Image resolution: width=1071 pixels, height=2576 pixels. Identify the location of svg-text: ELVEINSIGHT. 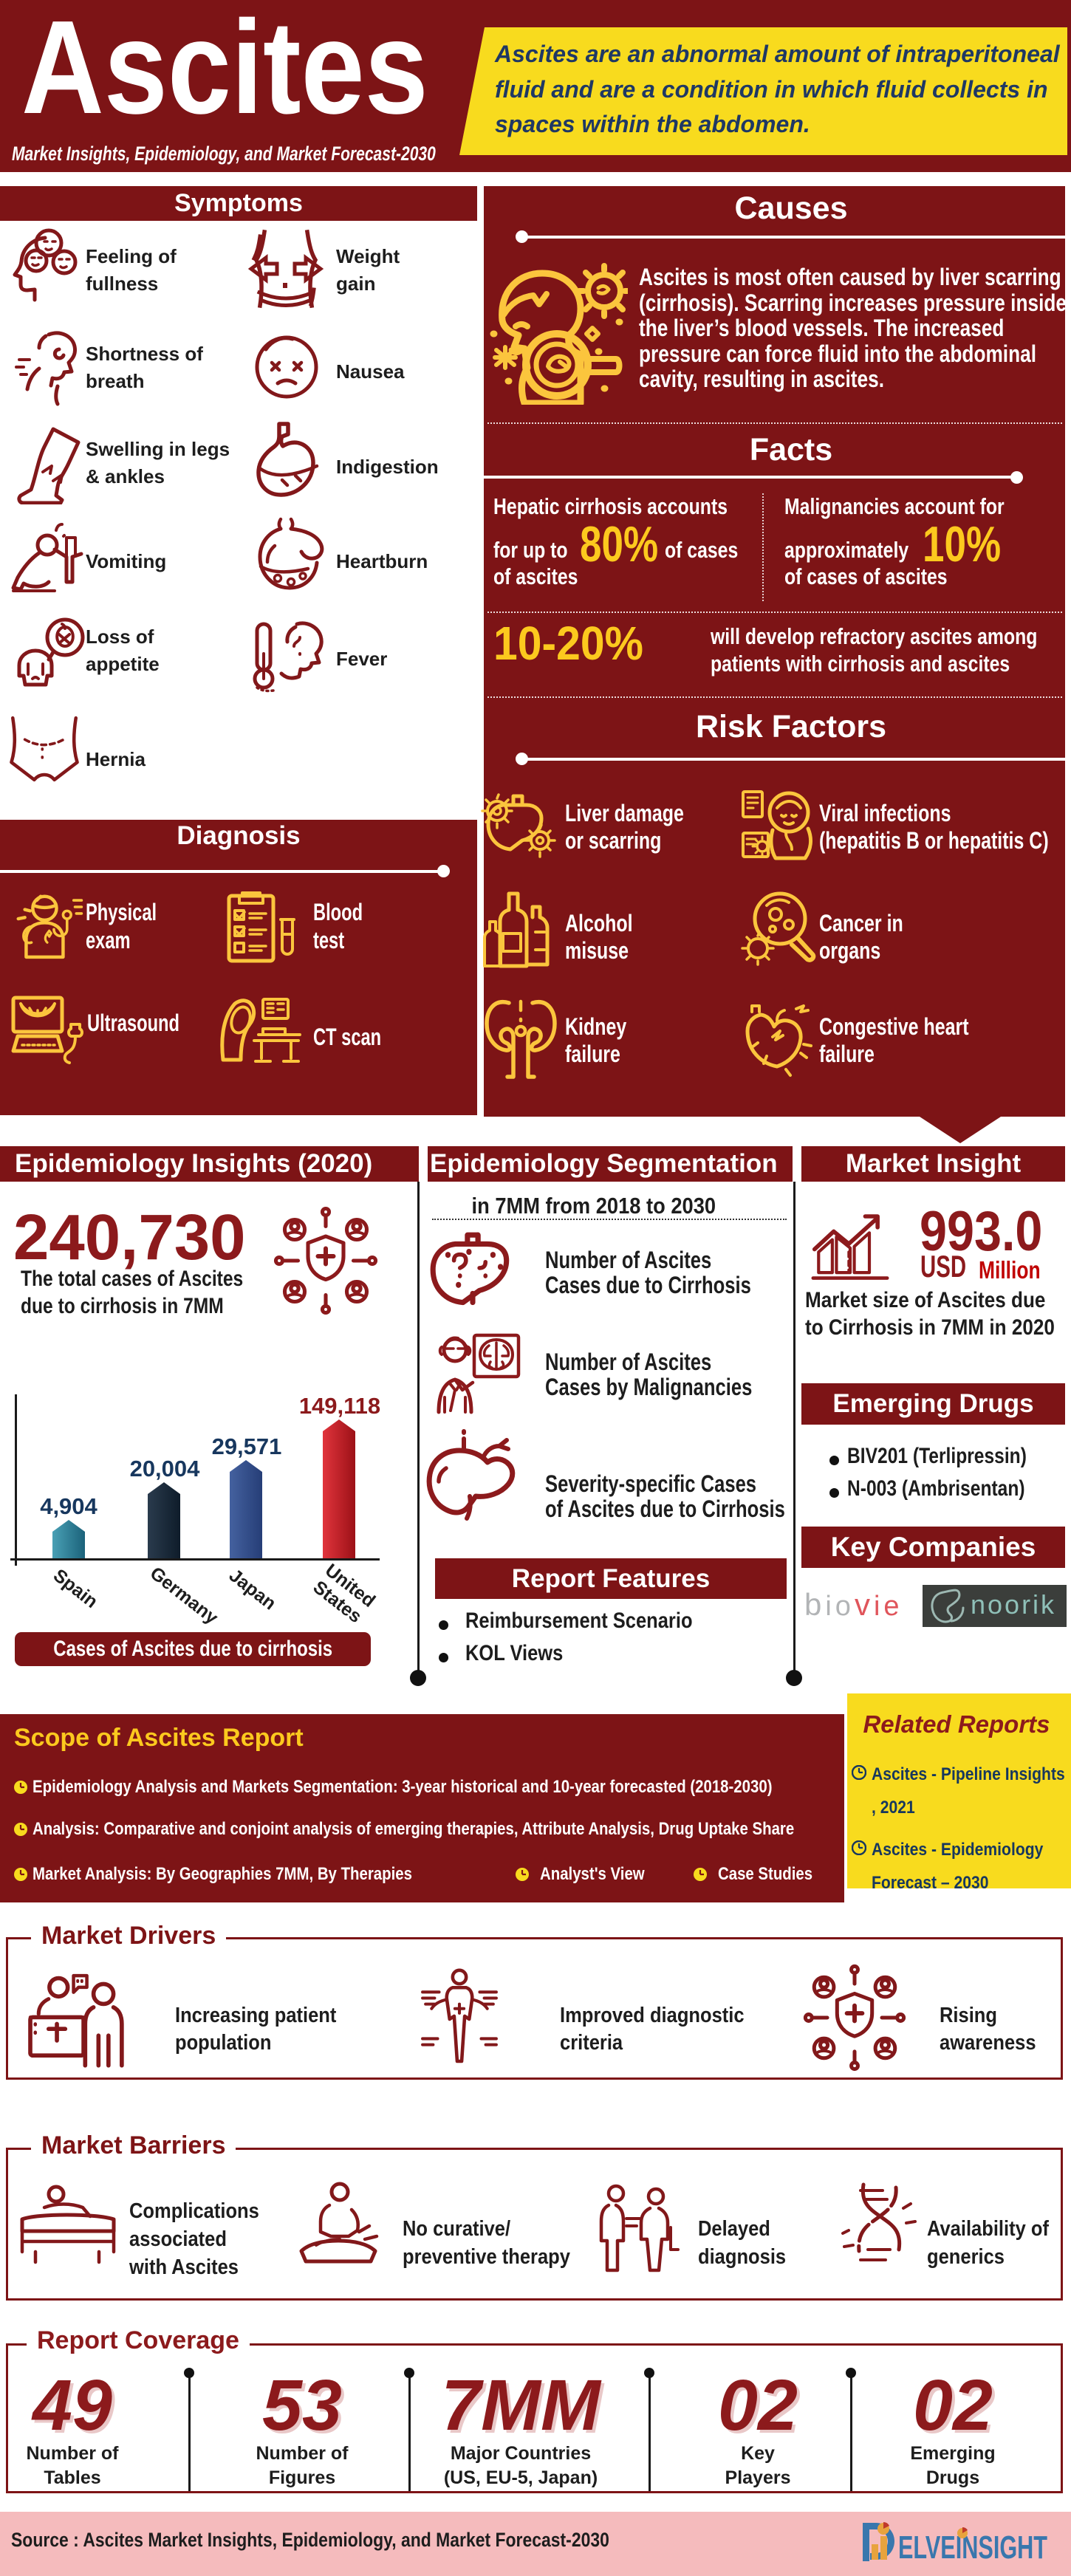
(973, 2547).